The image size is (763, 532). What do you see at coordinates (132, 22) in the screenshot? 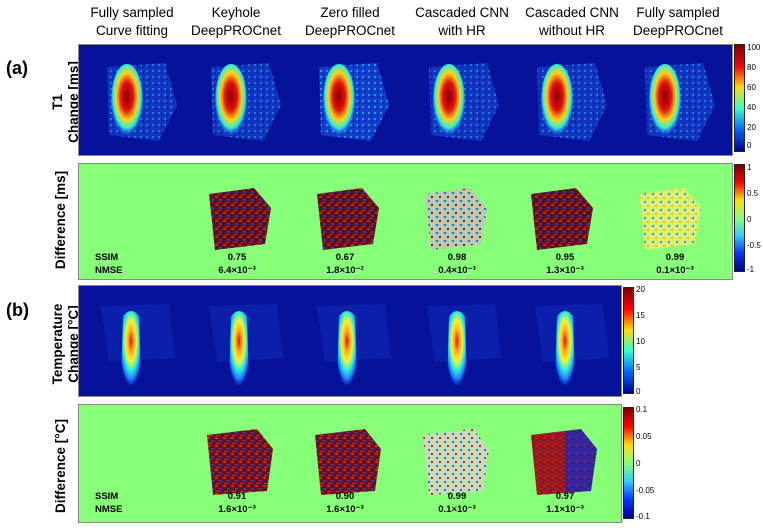
I see `column-header-fully-sampled-curve-fitting: Fully sampled Curve fitting` at bounding box center [132, 22].